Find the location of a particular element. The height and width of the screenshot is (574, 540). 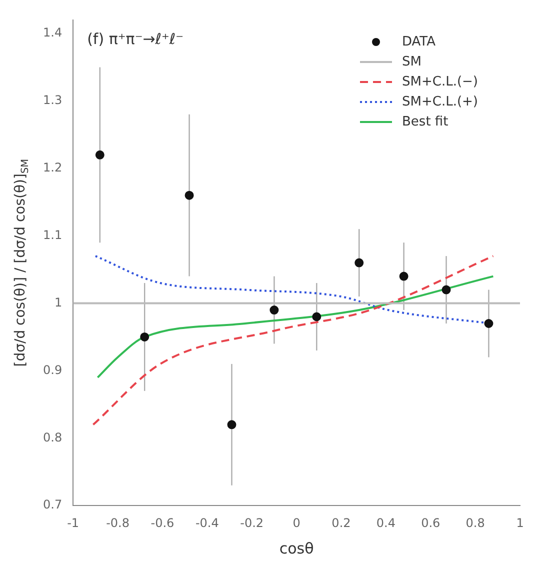

x-tick-label: 0.6 is located at coordinates (430, 523).